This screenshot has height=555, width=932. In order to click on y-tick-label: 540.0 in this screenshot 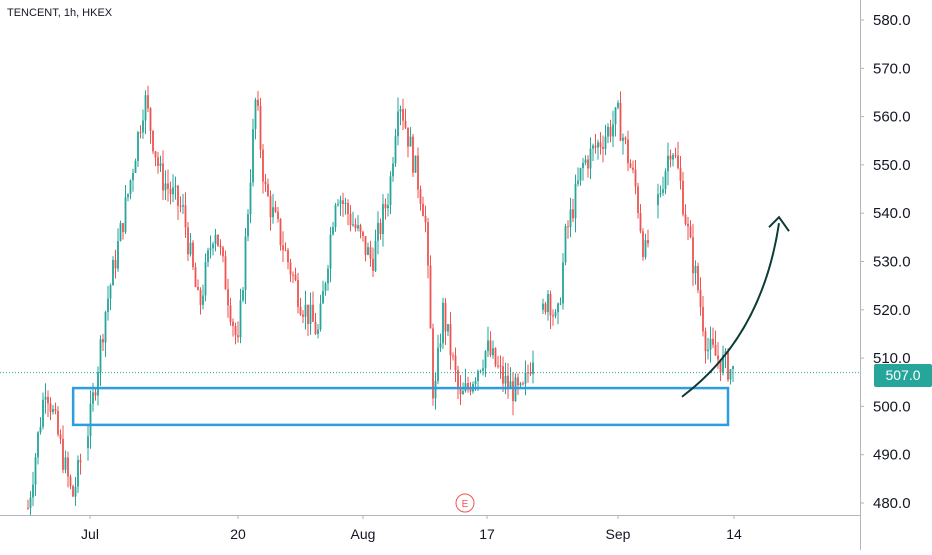, I will do `click(892, 213)`.